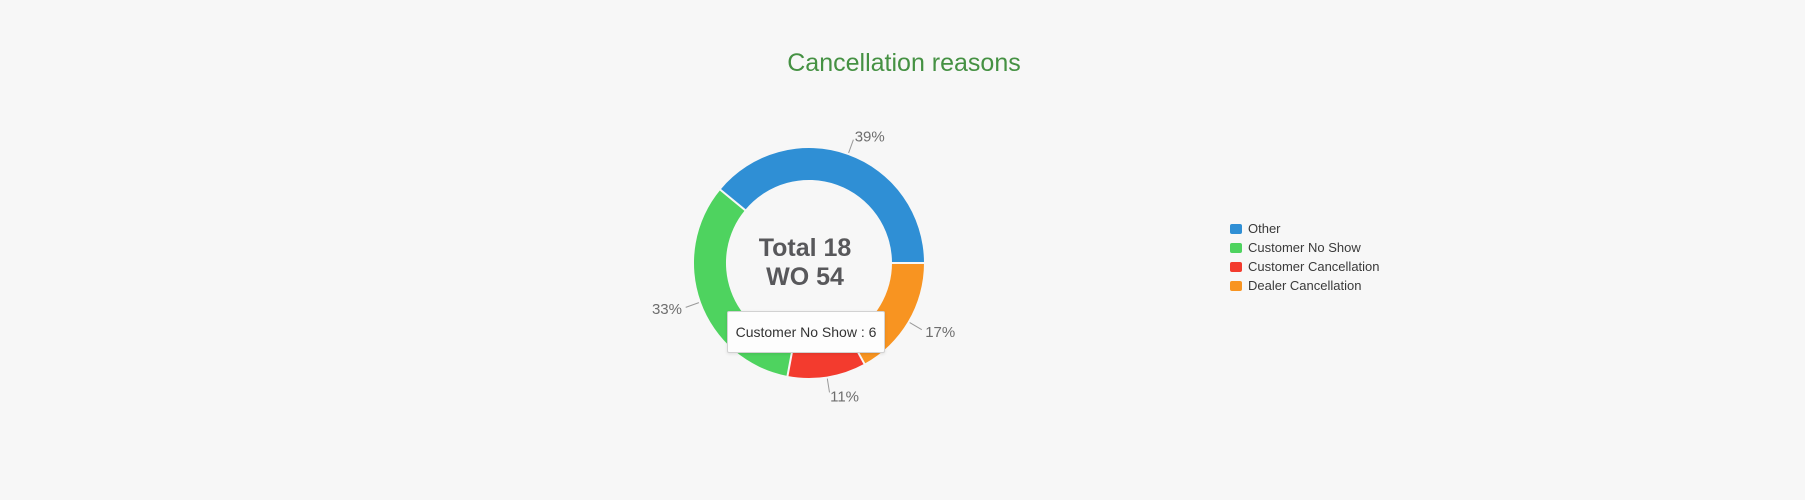 This screenshot has height=500, width=1805. I want to click on donut-center-wo: WO 54, so click(805, 277).